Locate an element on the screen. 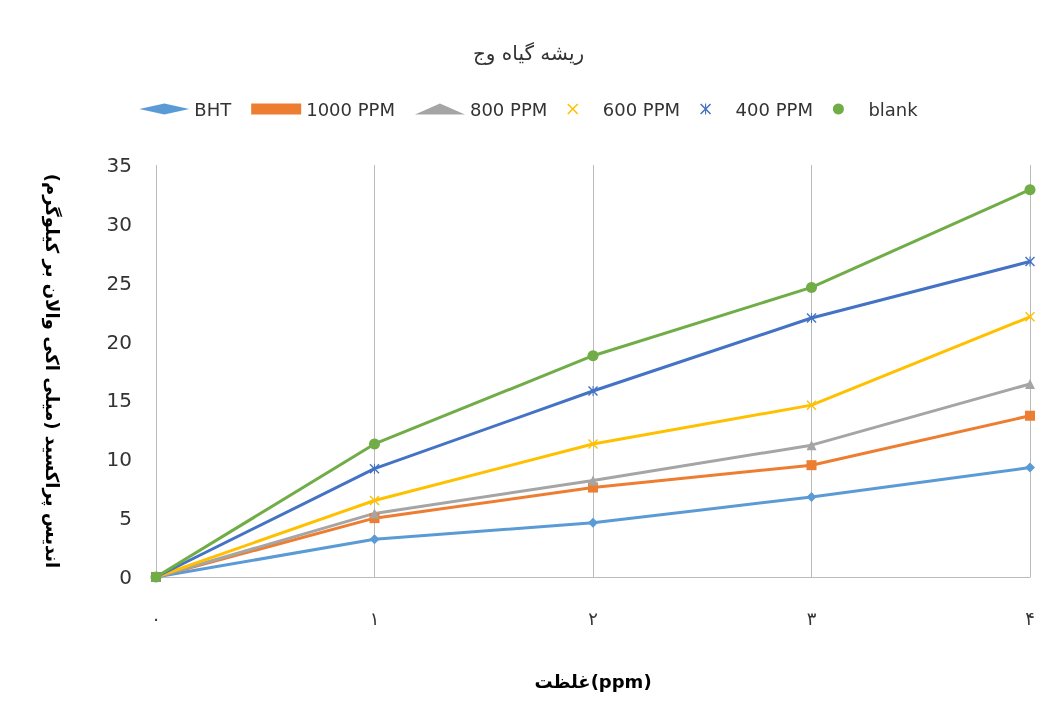  y-tick-label: 35 is located at coordinates (119, 165).